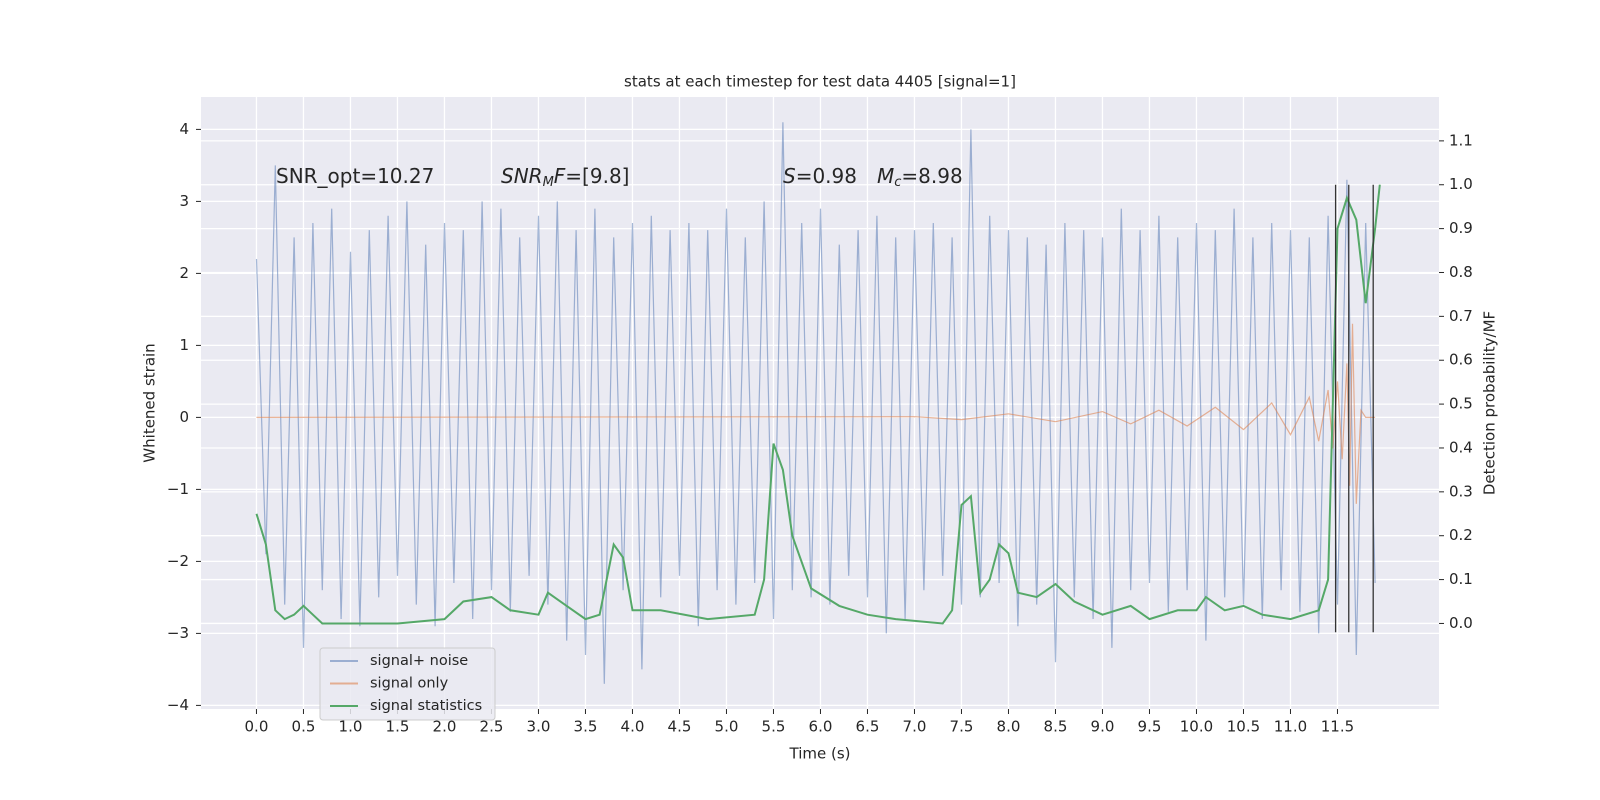 The width and height of the screenshot is (1600, 800). What do you see at coordinates (304, 727) in the screenshot?
I see `x-tick-label: 0.5` at bounding box center [304, 727].